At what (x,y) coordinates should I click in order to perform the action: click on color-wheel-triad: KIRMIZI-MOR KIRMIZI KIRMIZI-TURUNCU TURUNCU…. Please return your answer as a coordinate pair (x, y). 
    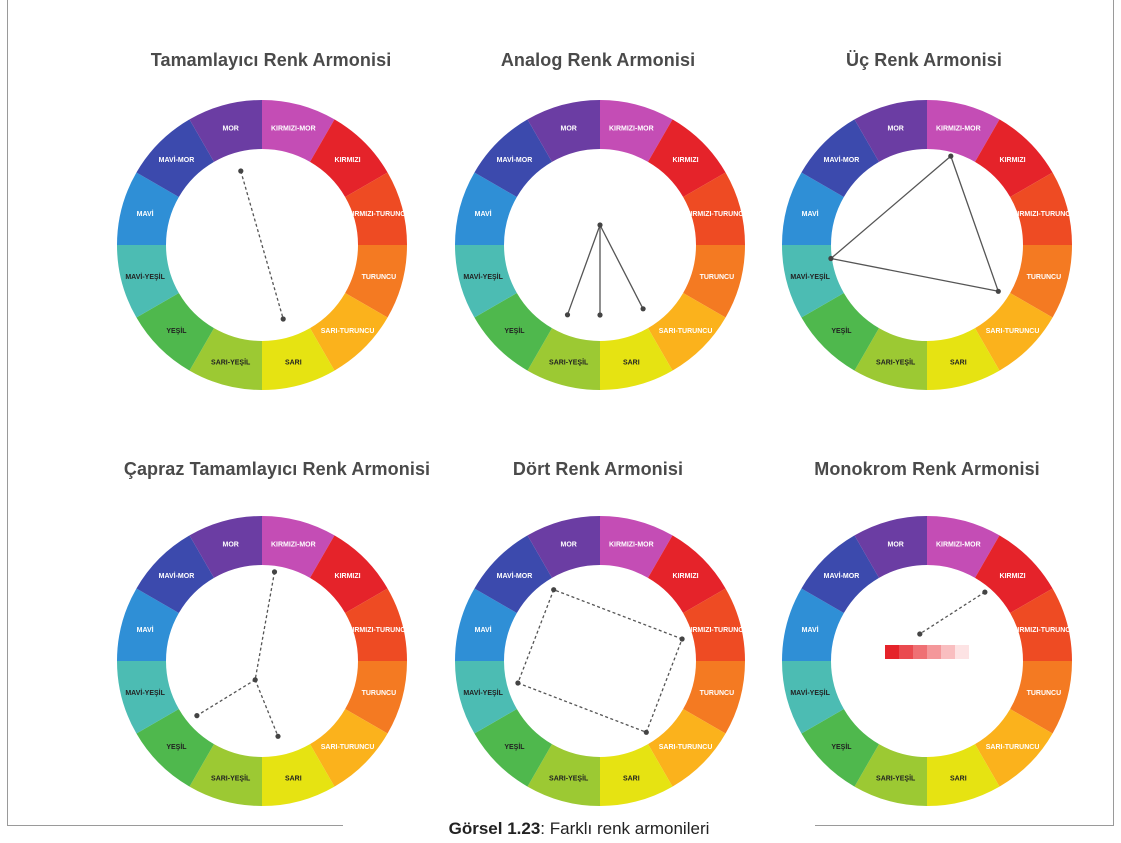
    Looking at the image, I should click on (928, 245).